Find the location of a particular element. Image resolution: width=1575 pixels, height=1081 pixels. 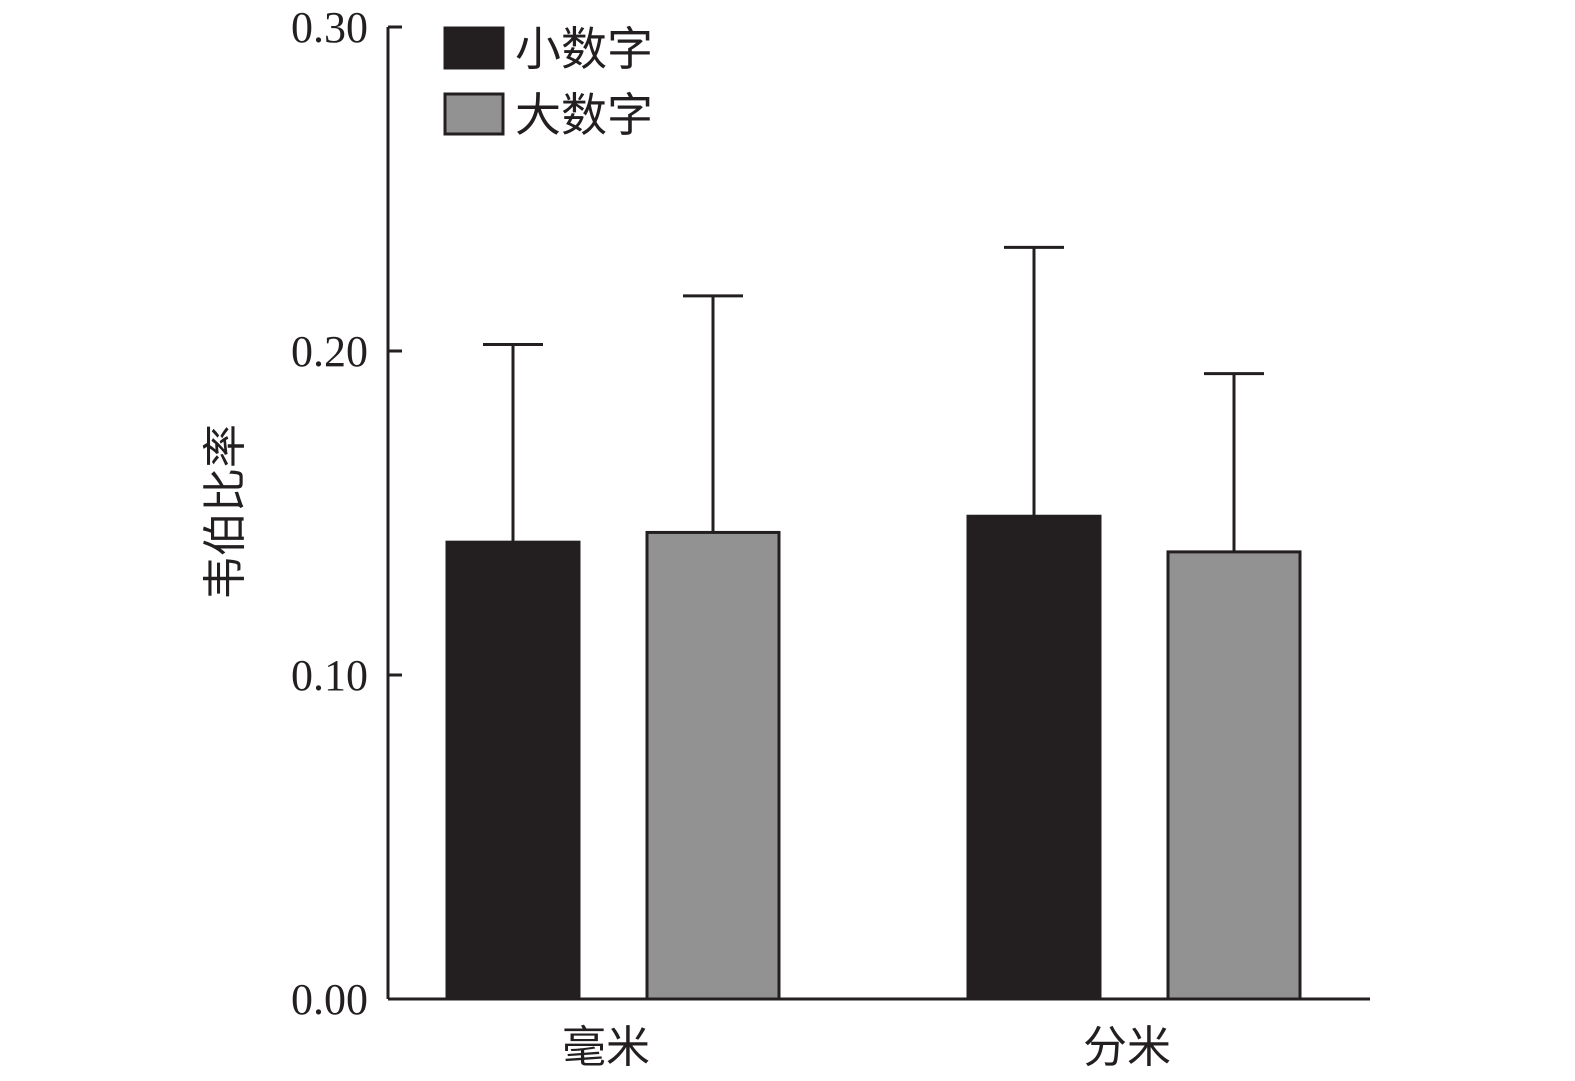

y-axis-ticks: 0.00 0.10 0.20 0.30 is located at coordinates (346, 513).